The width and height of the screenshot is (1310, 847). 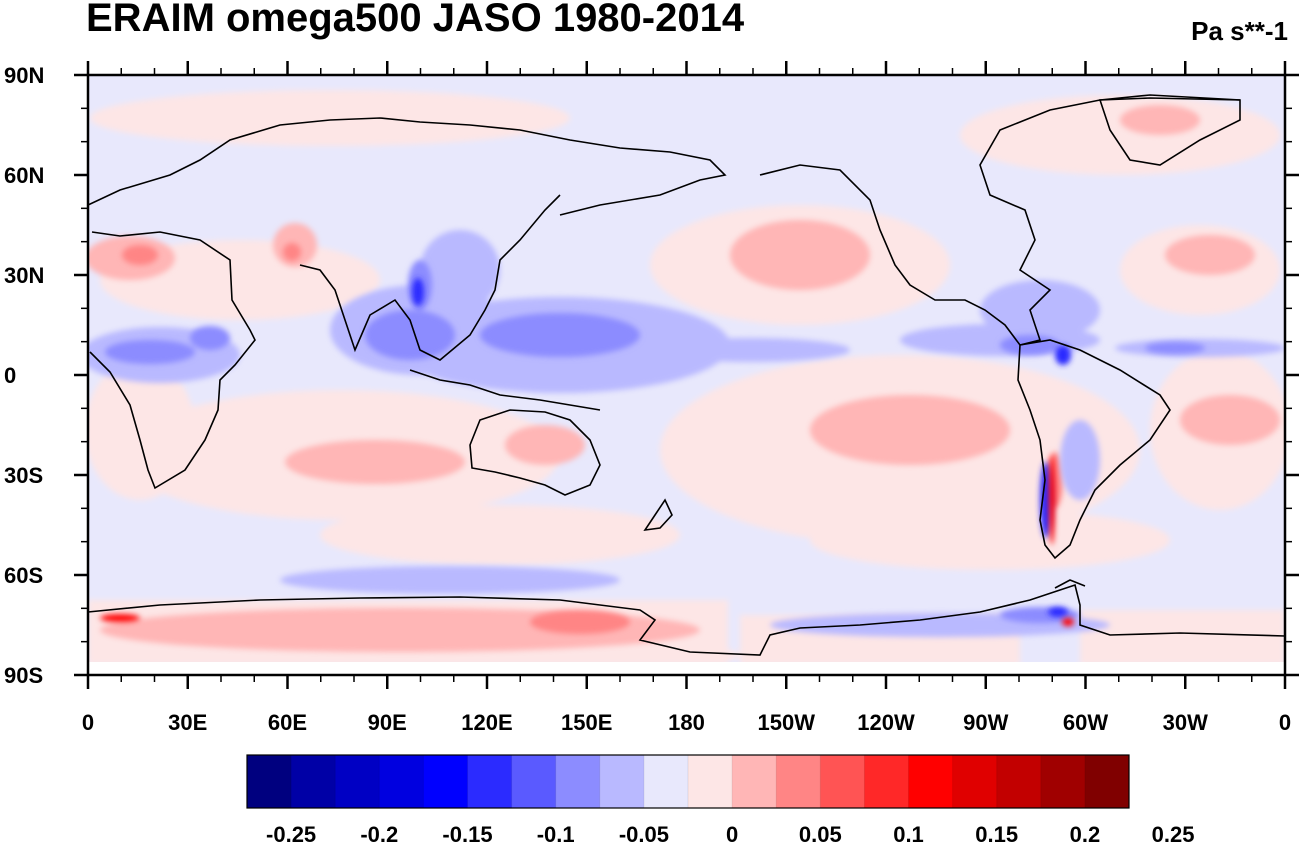 I want to click on colorbar-label: 0.05, so click(x=820, y=834).